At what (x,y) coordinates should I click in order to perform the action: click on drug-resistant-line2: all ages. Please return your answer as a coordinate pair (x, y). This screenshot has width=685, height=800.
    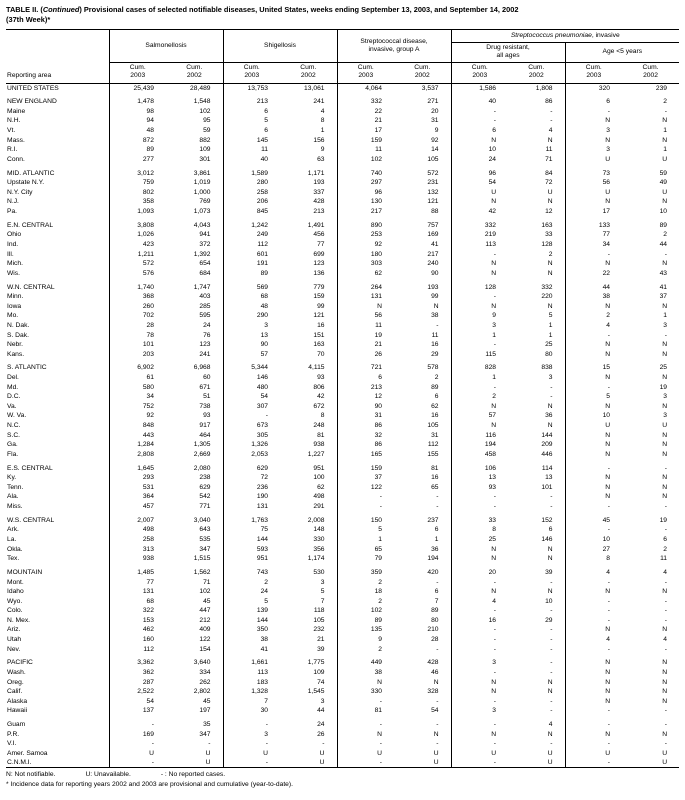
    Looking at the image, I should click on (508, 56).